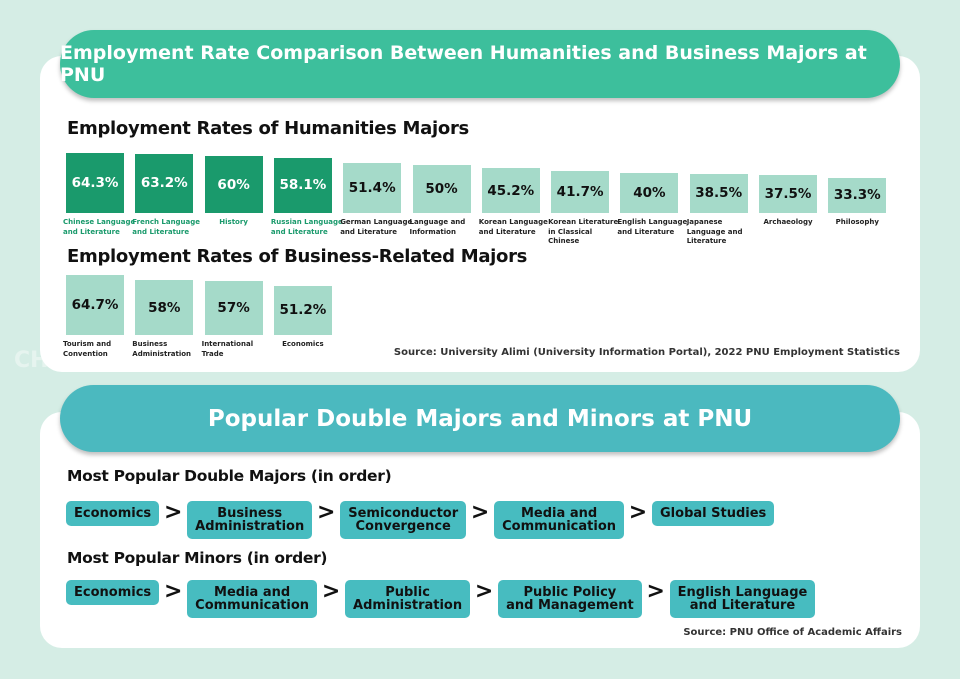 Image resolution: width=960 pixels, height=679 pixels. What do you see at coordinates (99, 227) in the screenshot?
I see `bar-label: Chinese Language and Literature` at bounding box center [99, 227].